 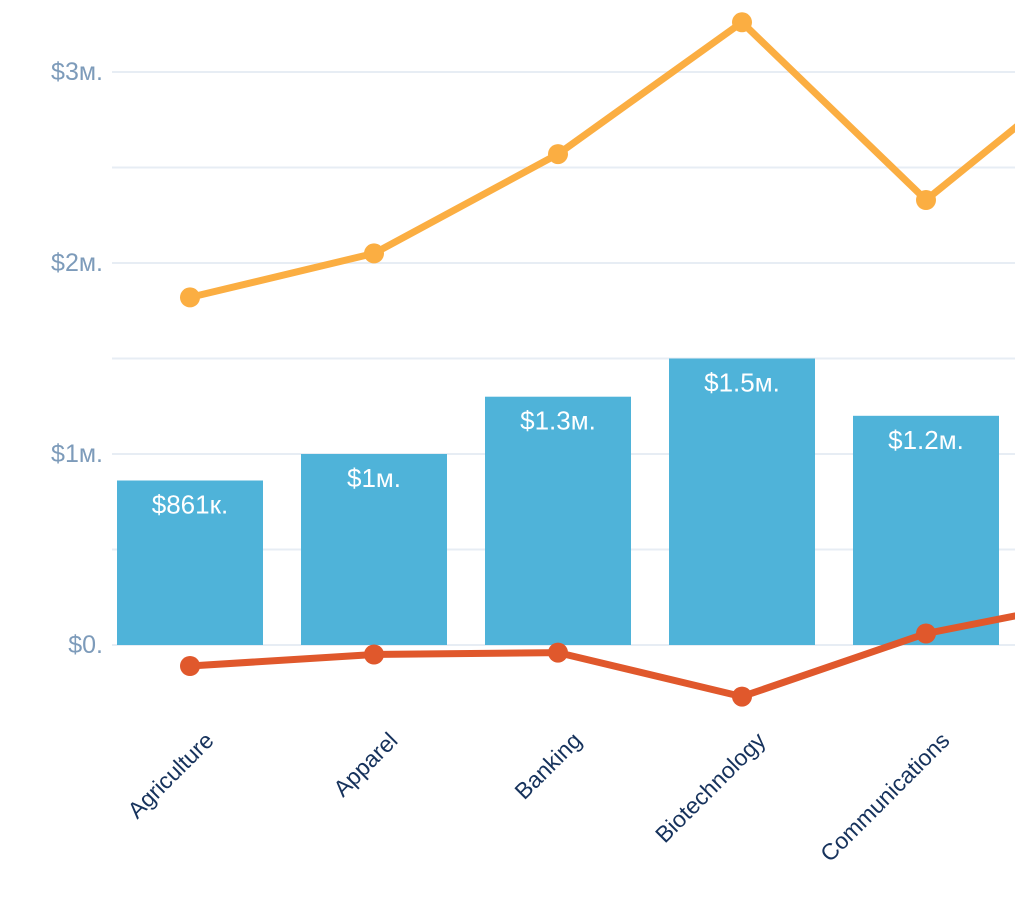 What do you see at coordinates (190, 563) in the screenshot?
I see `bar-agriculture` at bounding box center [190, 563].